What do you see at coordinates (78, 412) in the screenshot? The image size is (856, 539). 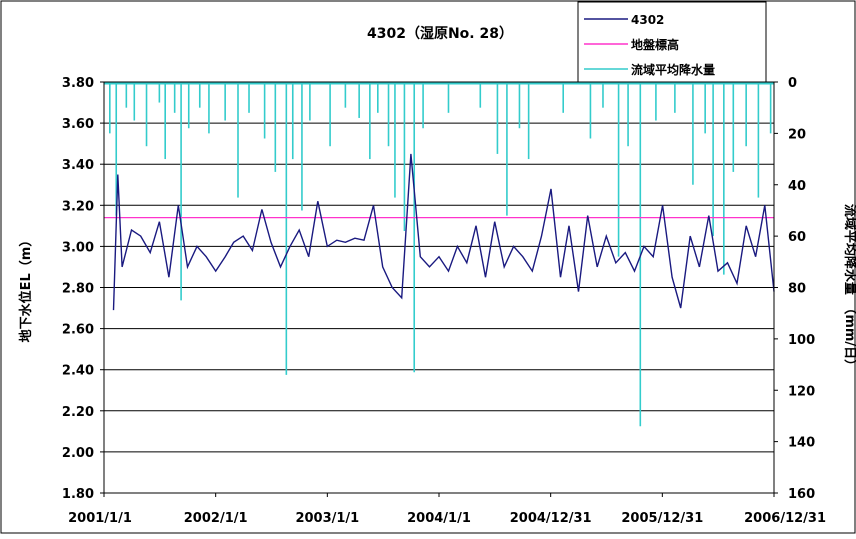 I see `left-tick-label: 2.20` at bounding box center [78, 412].